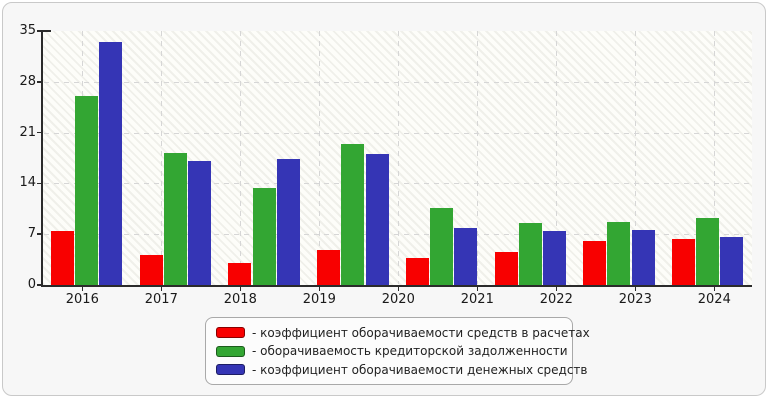  Describe the element at coordinates (230, 332) in the screenshot. I see `legend-swatch-red` at that location.